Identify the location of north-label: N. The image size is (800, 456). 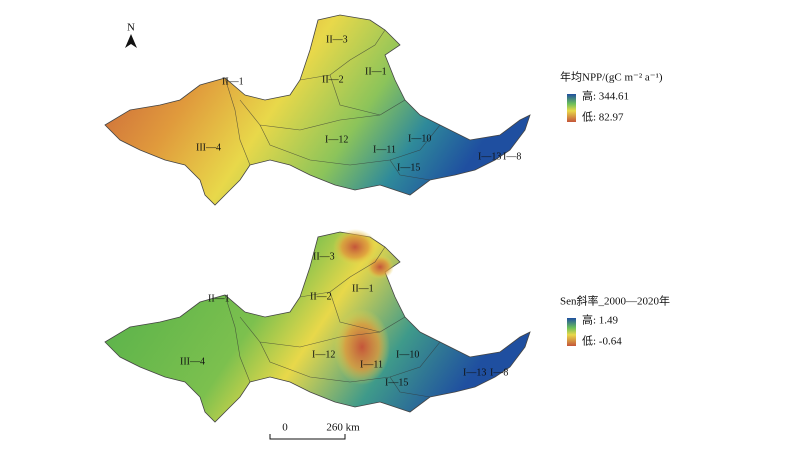
(131, 28).